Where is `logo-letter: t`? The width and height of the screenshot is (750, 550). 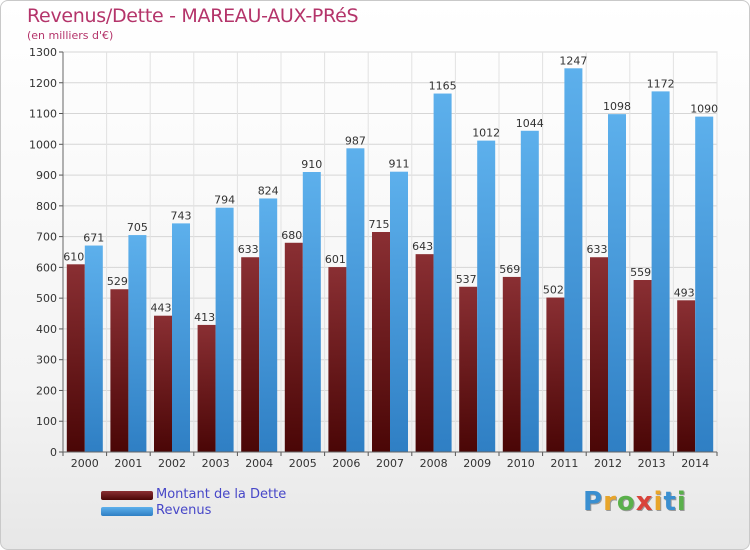 logo-letter: t is located at coordinates (670, 502).